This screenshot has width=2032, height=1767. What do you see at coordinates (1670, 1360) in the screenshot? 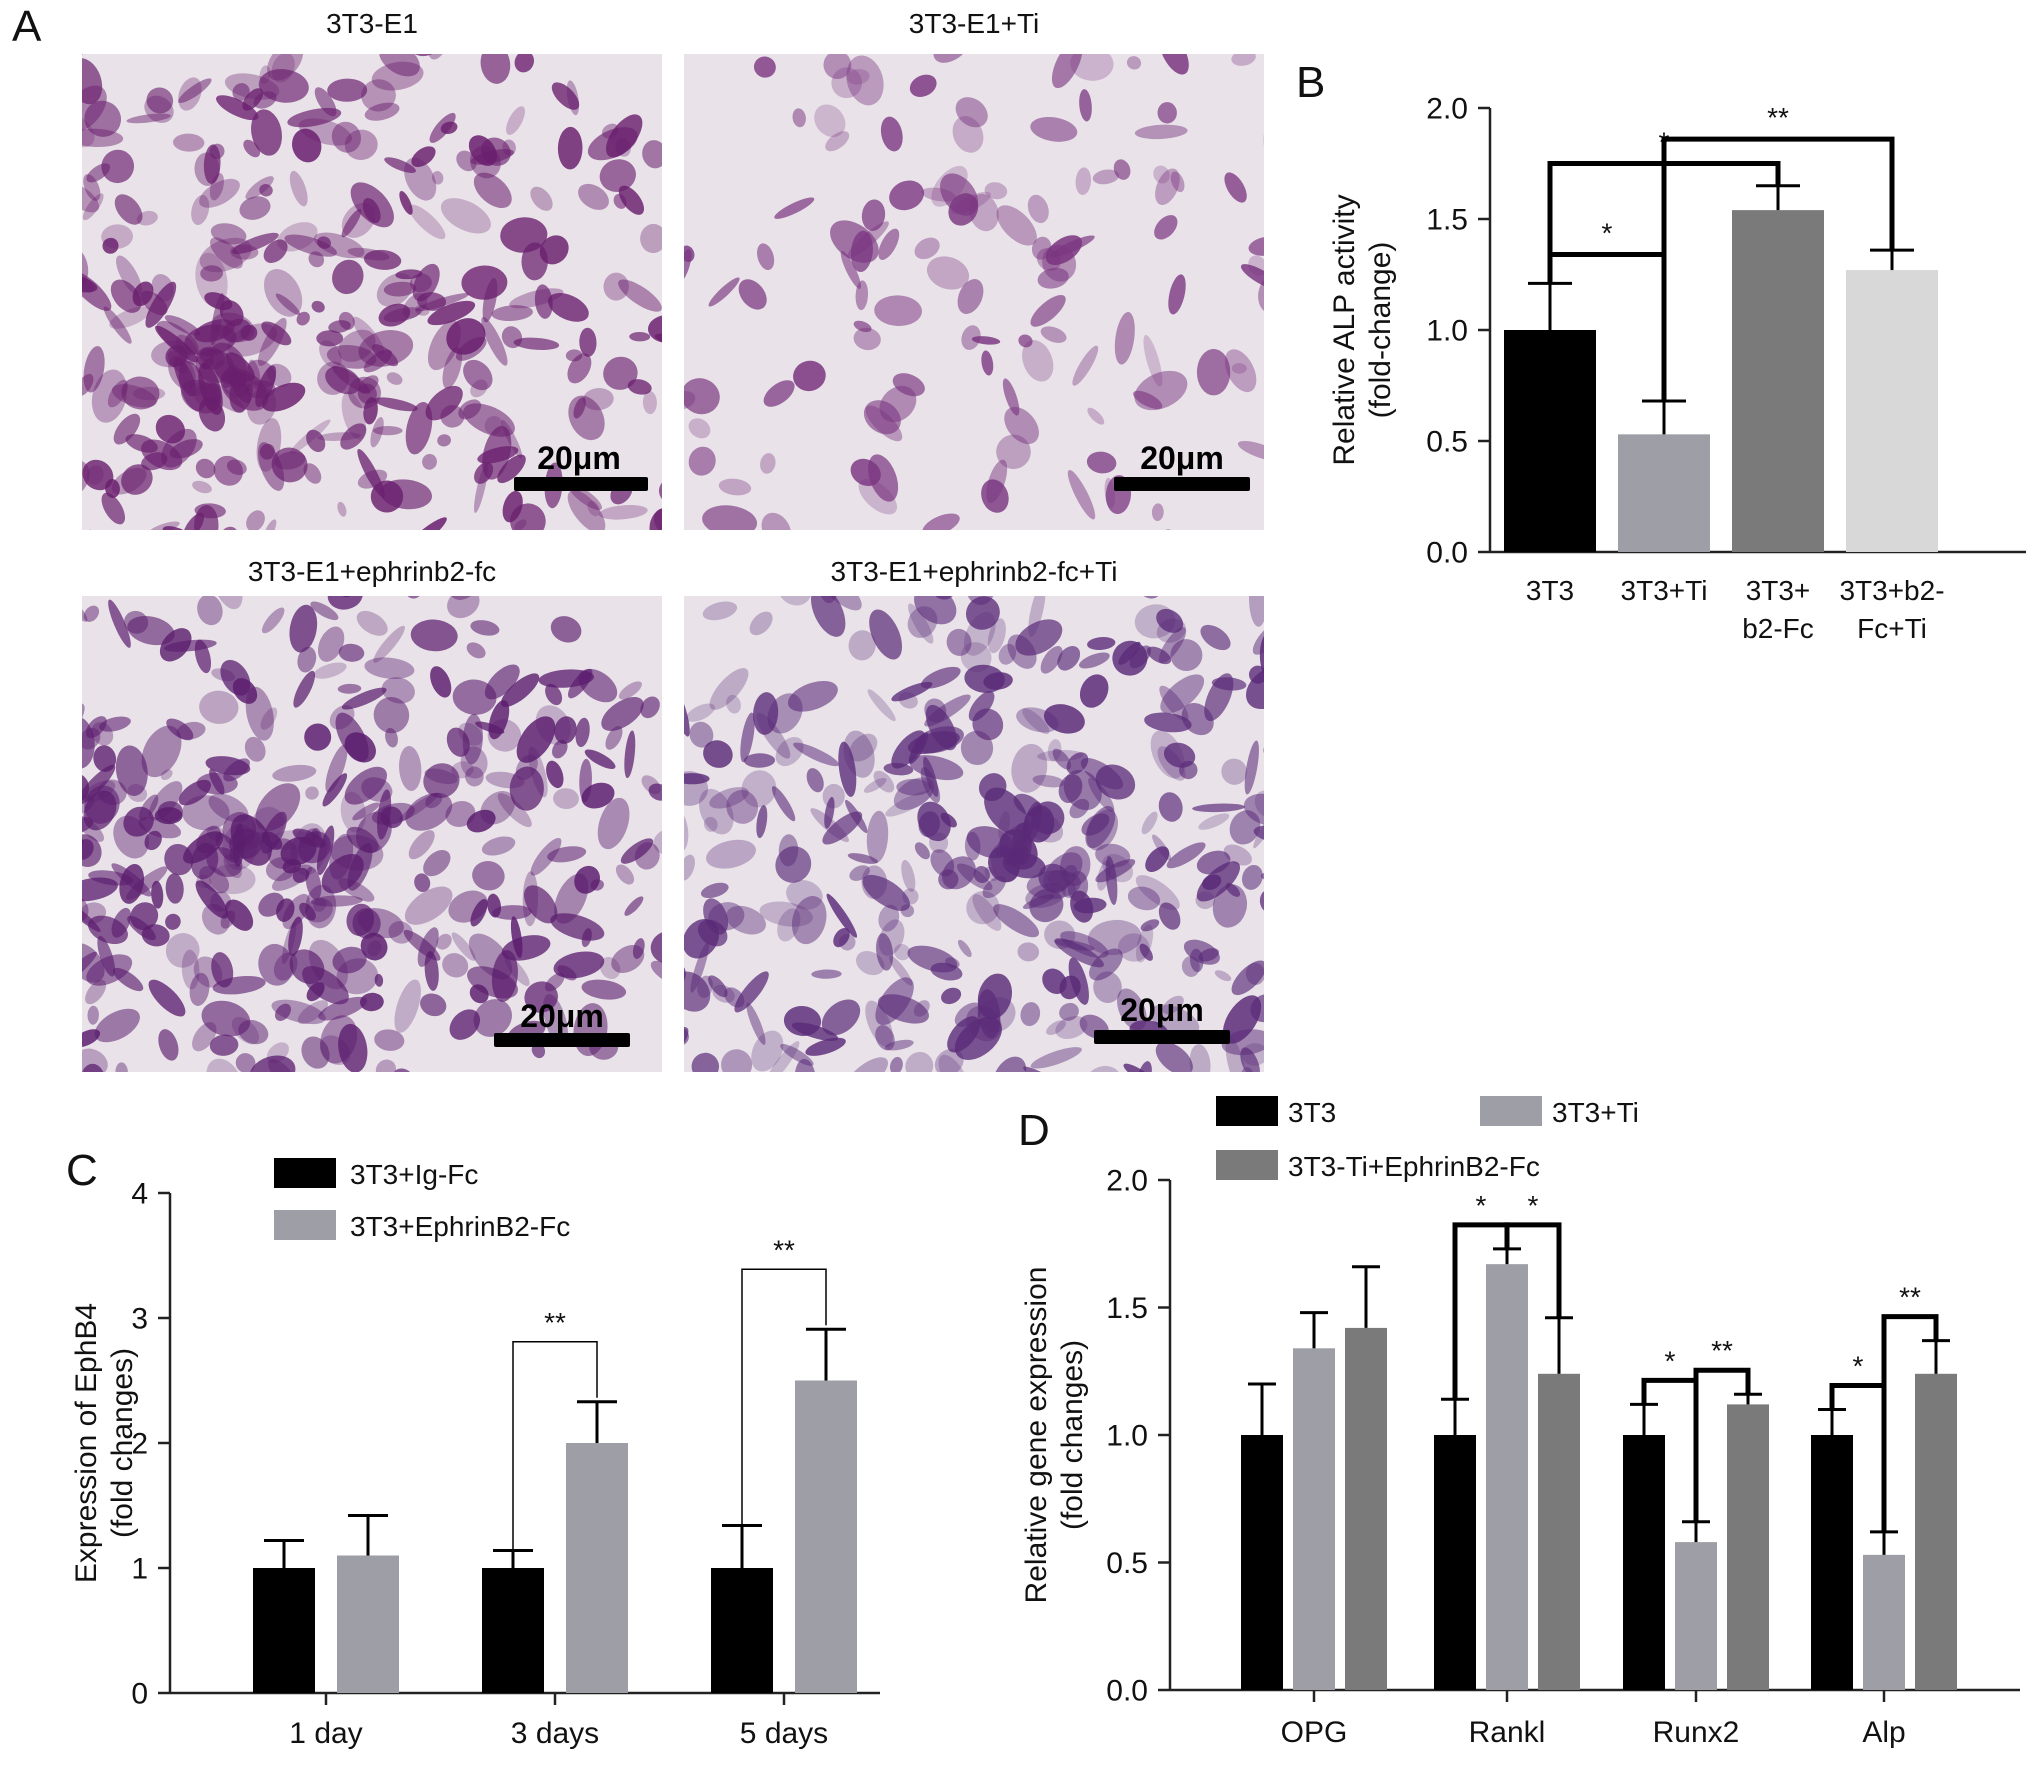
I see `significance-marker: *` at bounding box center [1670, 1360].